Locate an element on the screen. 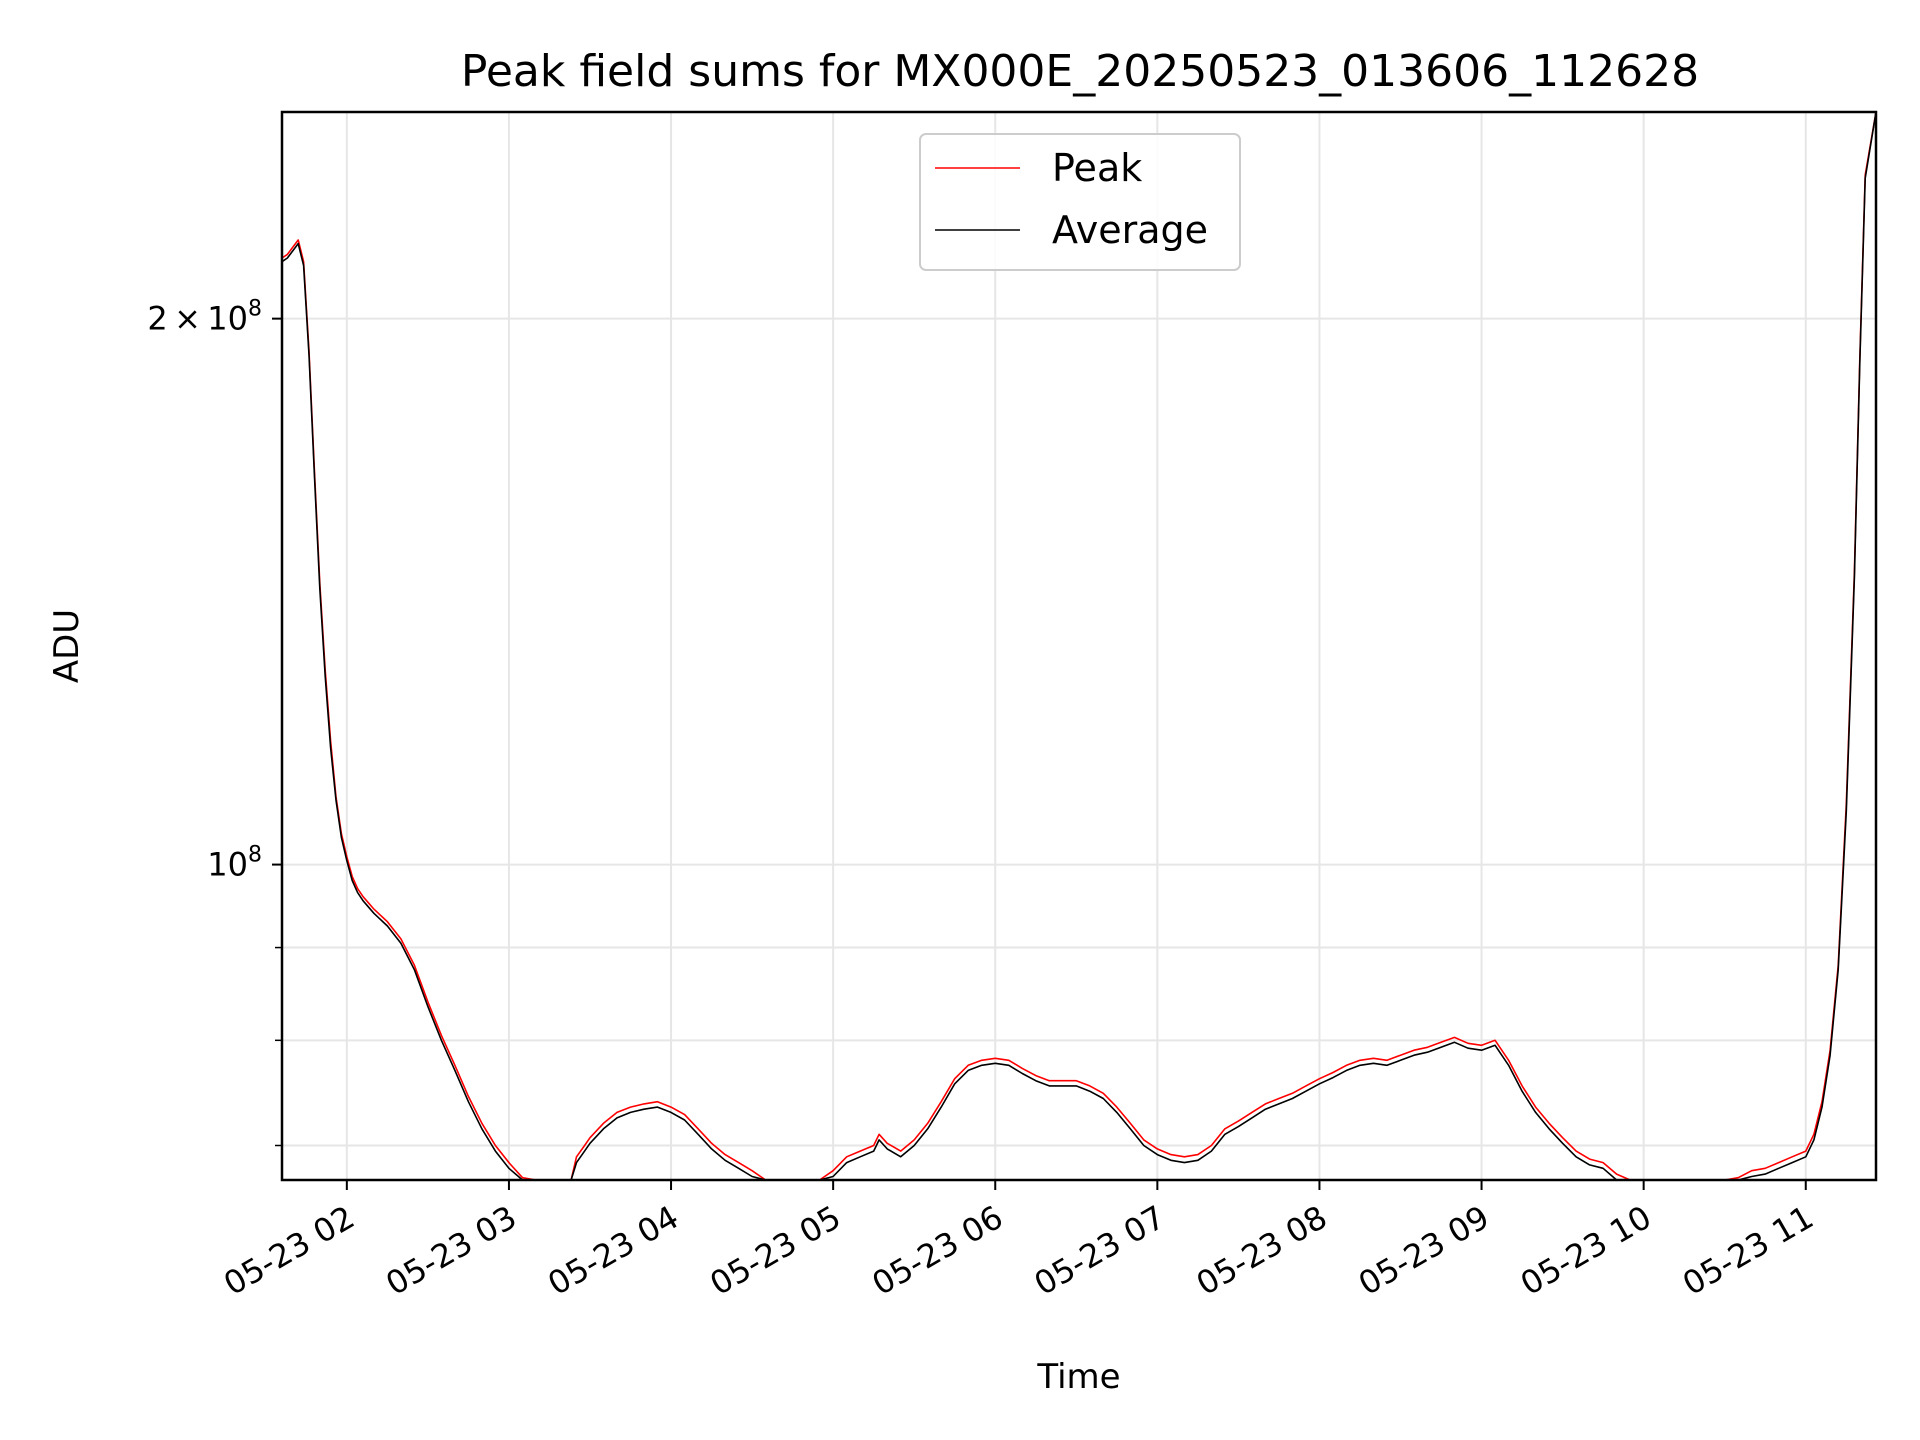 The width and height of the screenshot is (1920, 1440). y-tick-label: 2 × 108 is located at coordinates (204, 317).